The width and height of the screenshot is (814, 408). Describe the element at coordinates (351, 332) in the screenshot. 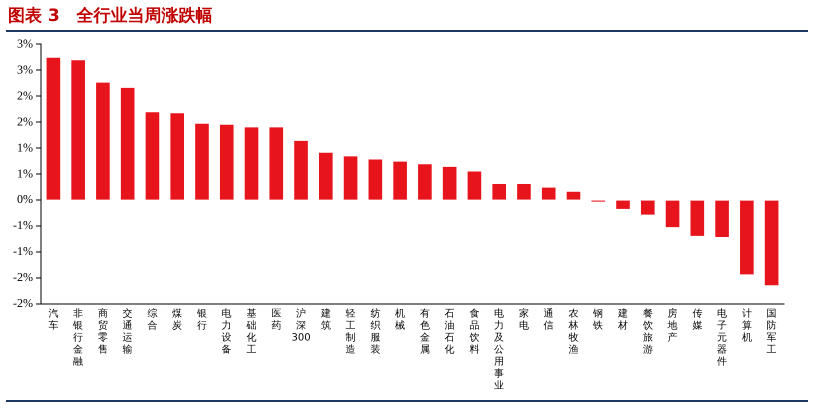

I see `x-tick-label: 轻工制造` at that location.